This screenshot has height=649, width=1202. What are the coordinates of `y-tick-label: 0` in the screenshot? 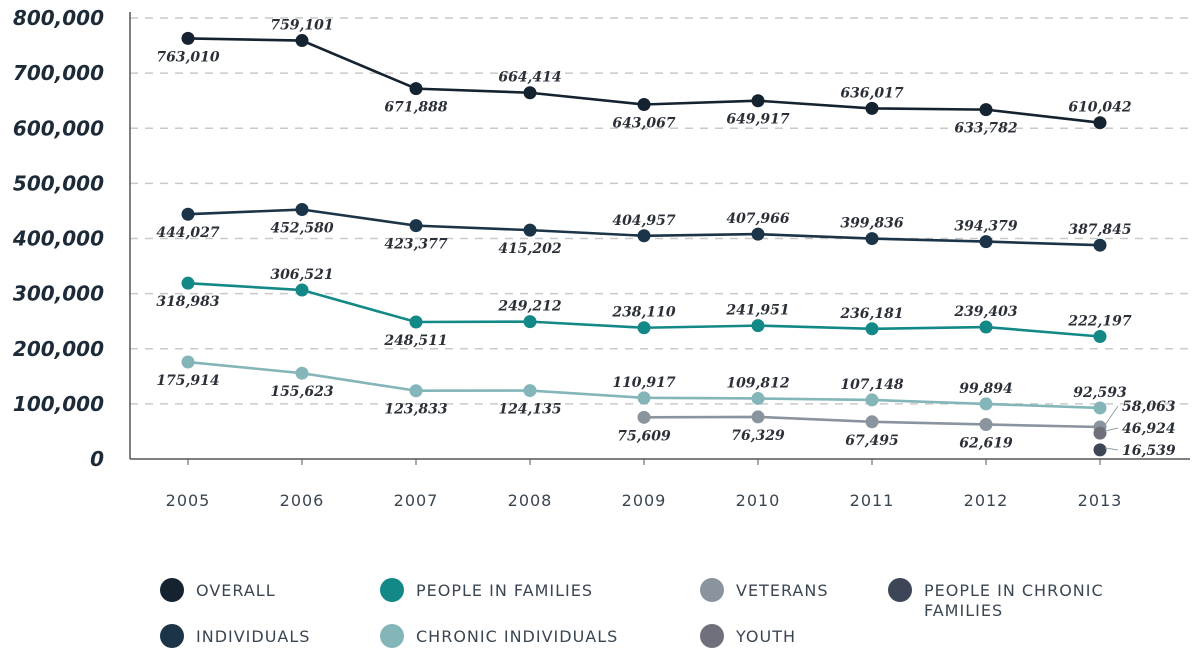 It's located at (97, 459).